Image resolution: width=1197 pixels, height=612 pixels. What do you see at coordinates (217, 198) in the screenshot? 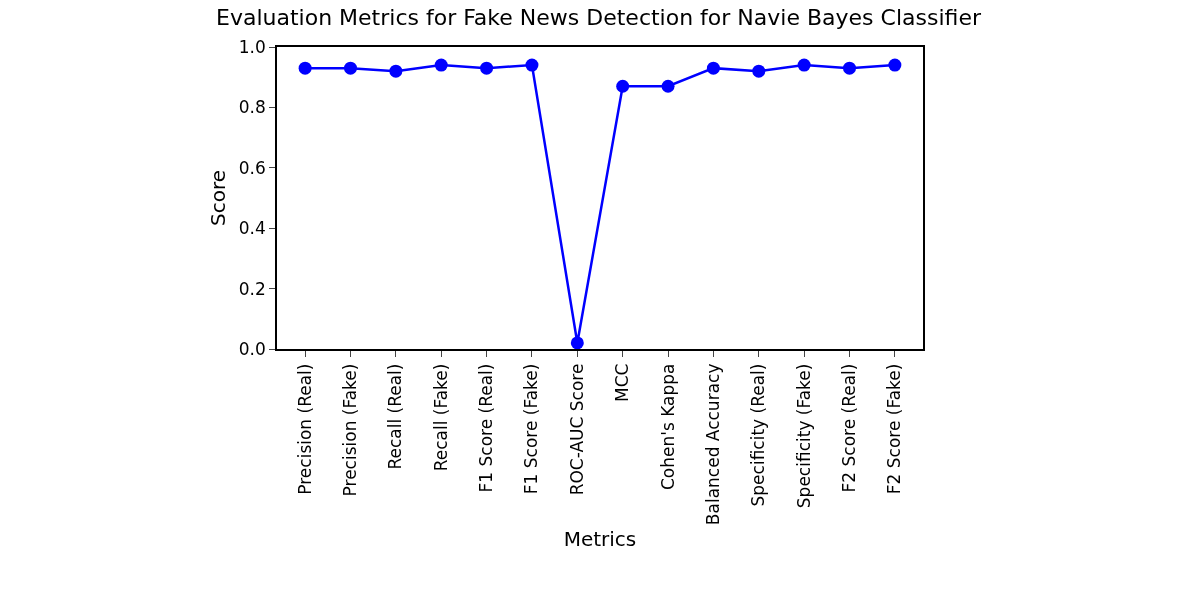
I see `y-axis-title: Score` at bounding box center [217, 198].